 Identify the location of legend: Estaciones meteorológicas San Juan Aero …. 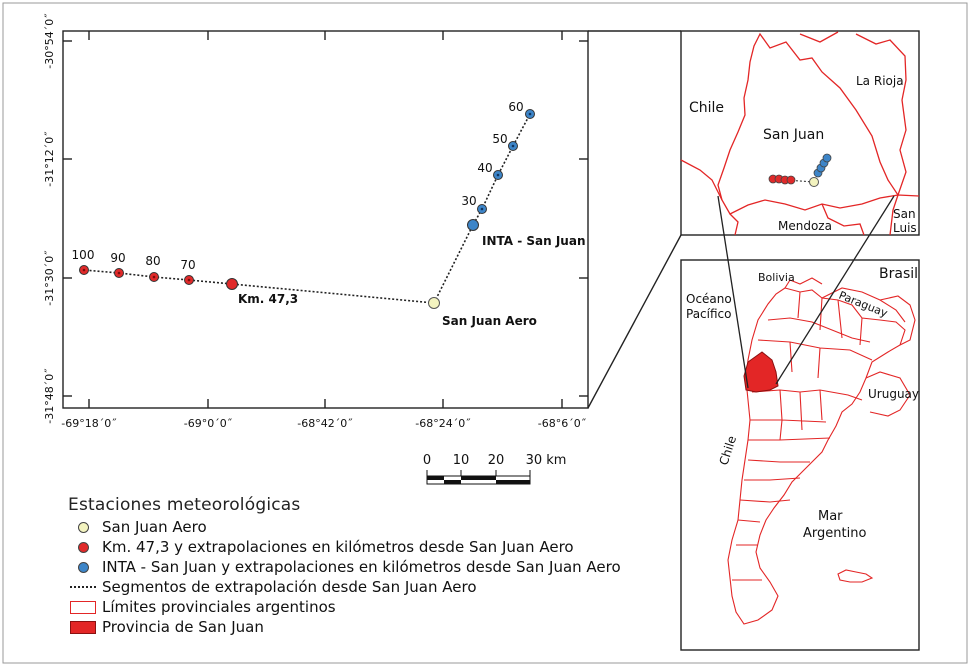
(368, 566).